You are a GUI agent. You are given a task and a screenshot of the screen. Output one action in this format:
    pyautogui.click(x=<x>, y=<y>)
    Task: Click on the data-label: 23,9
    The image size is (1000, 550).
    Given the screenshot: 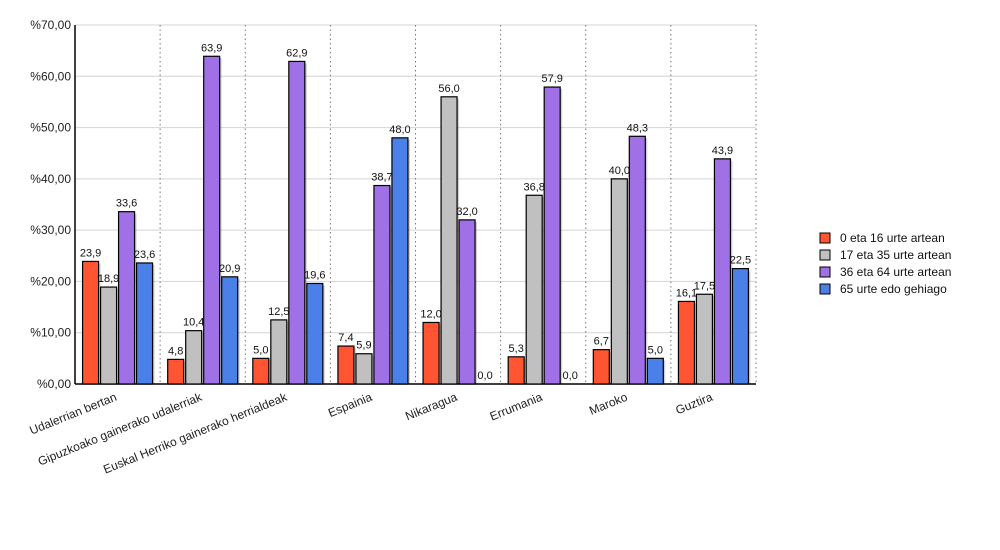 What is the action you would take?
    pyautogui.click(x=90, y=253)
    